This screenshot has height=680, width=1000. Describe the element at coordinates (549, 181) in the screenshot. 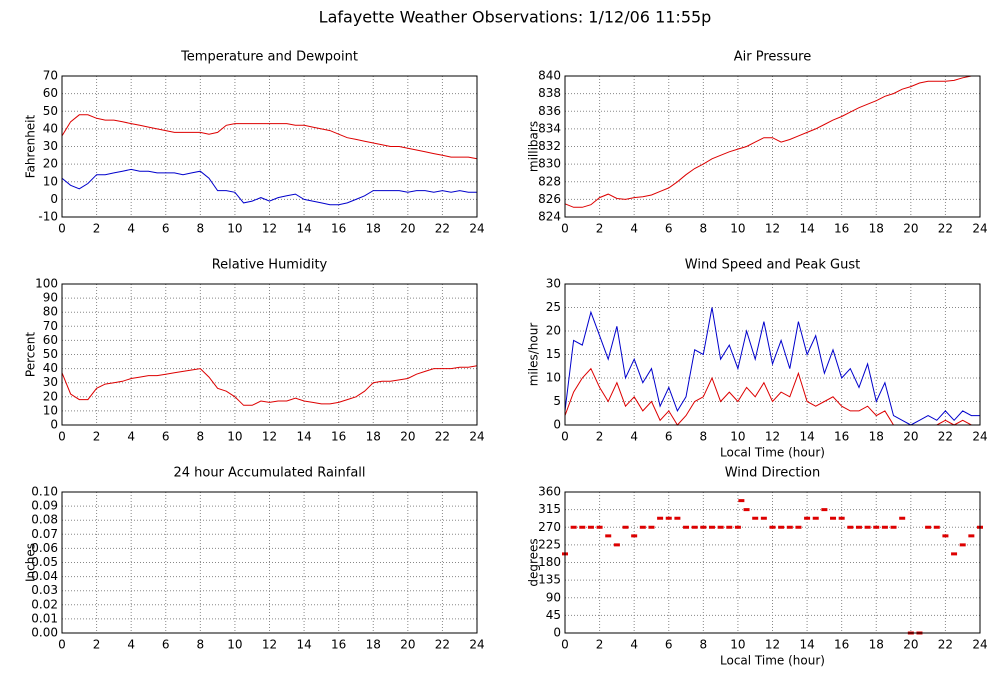

I see `y-tick-label: 828` at that location.